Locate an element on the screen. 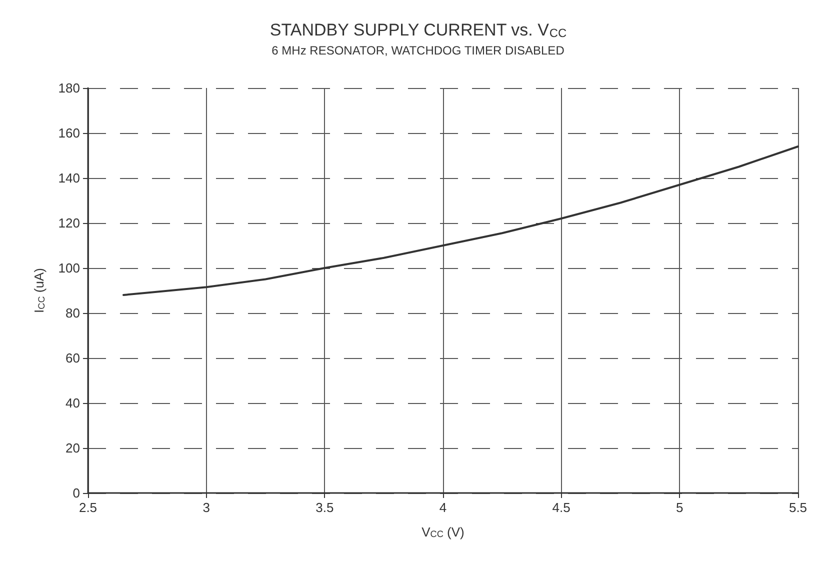 The image size is (836, 561). y-tick-label: 140 is located at coordinates (69, 178).